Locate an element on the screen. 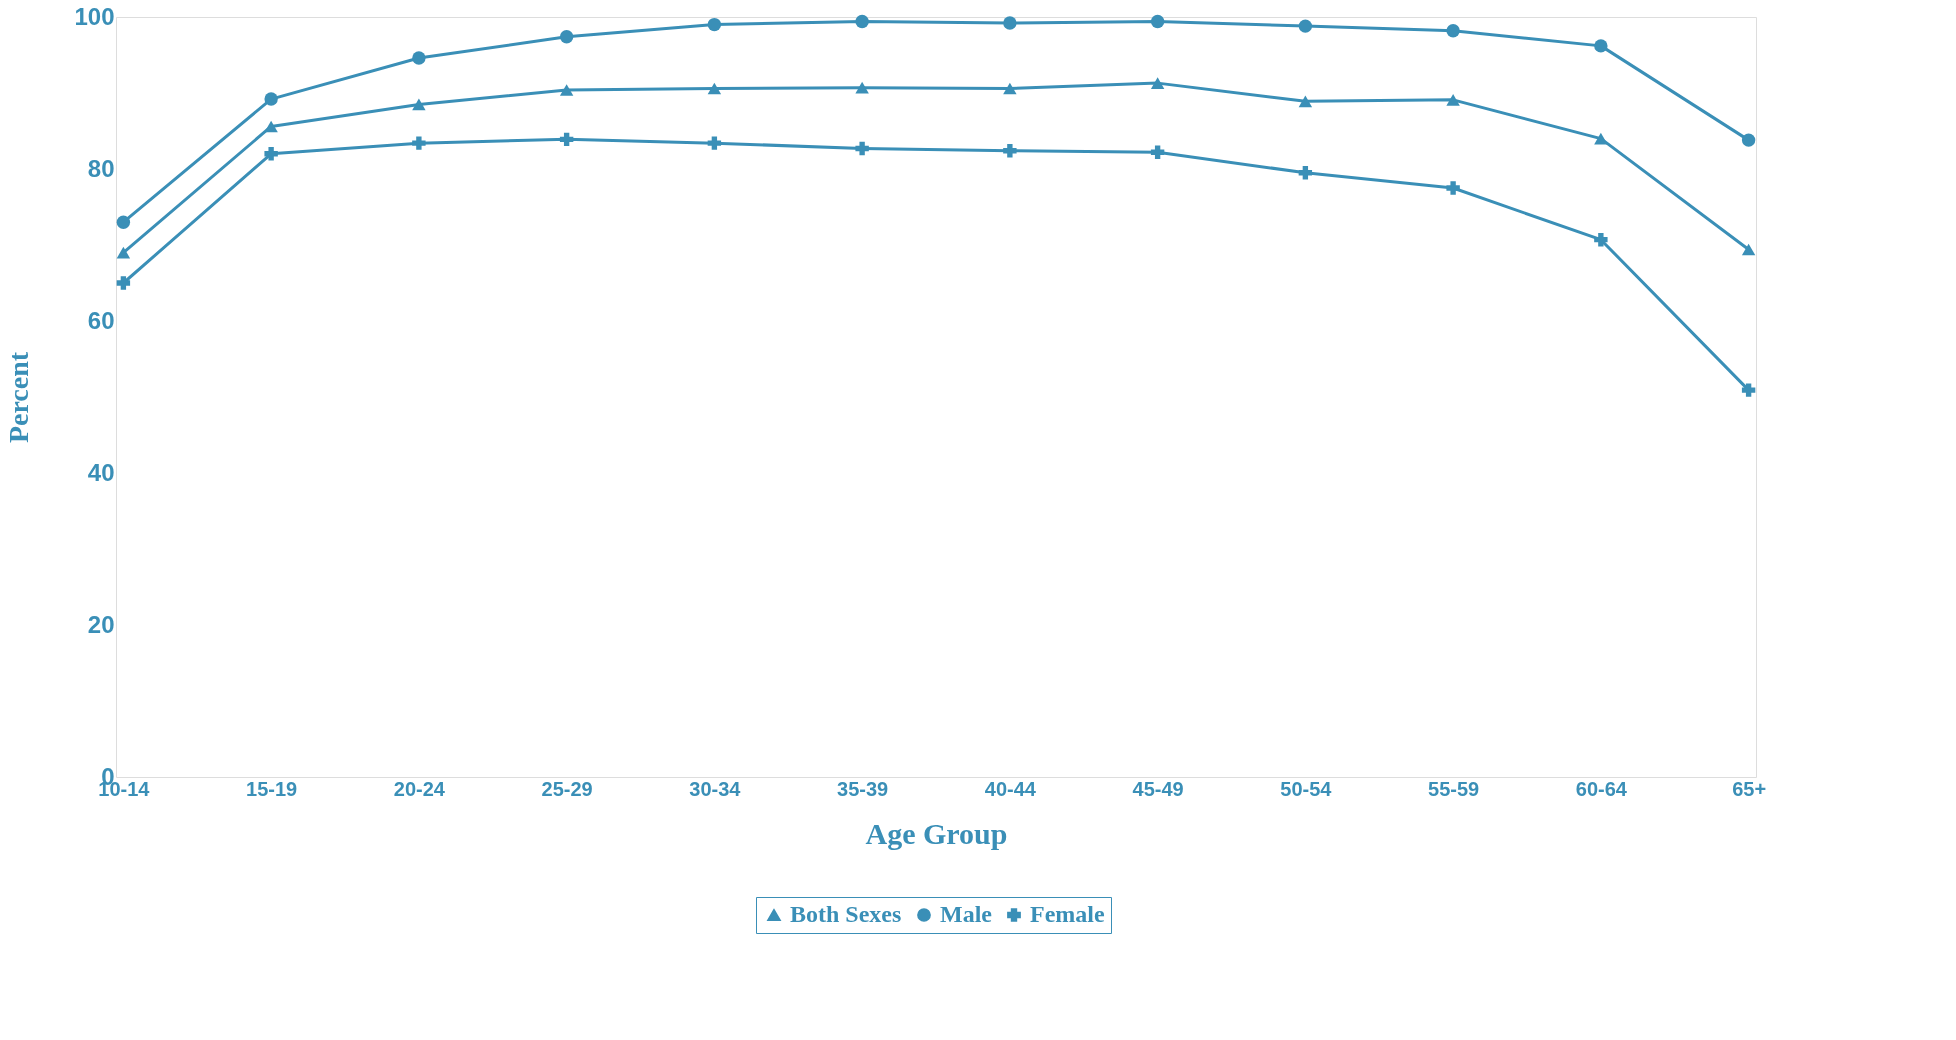 The image size is (1956, 1040). x-tick-label: 15-19 is located at coordinates (272, 788).